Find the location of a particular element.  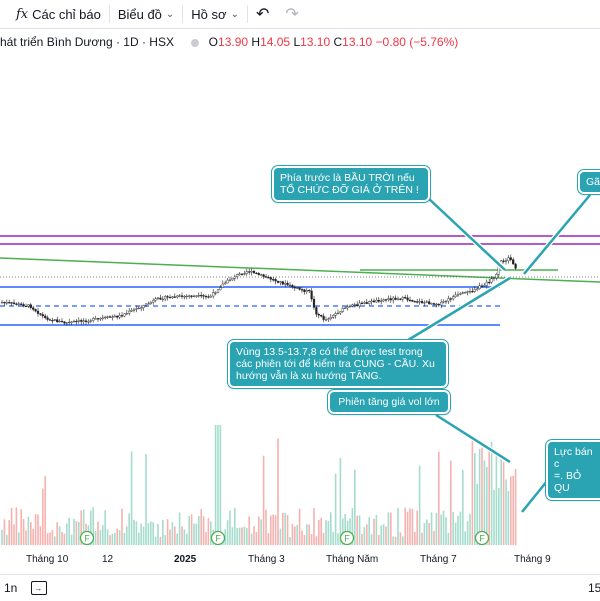

callout-volume: Phiên tăng giá vol lớn is located at coordinates (389, 402).